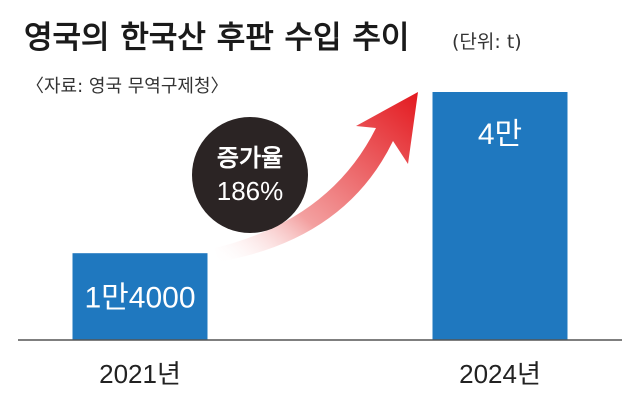 This screenshot has width=640, height=402. What do you see at coordinates (316, 177) in the screenshot?
I see `growth-arrow` at bounding box center [316, 177].